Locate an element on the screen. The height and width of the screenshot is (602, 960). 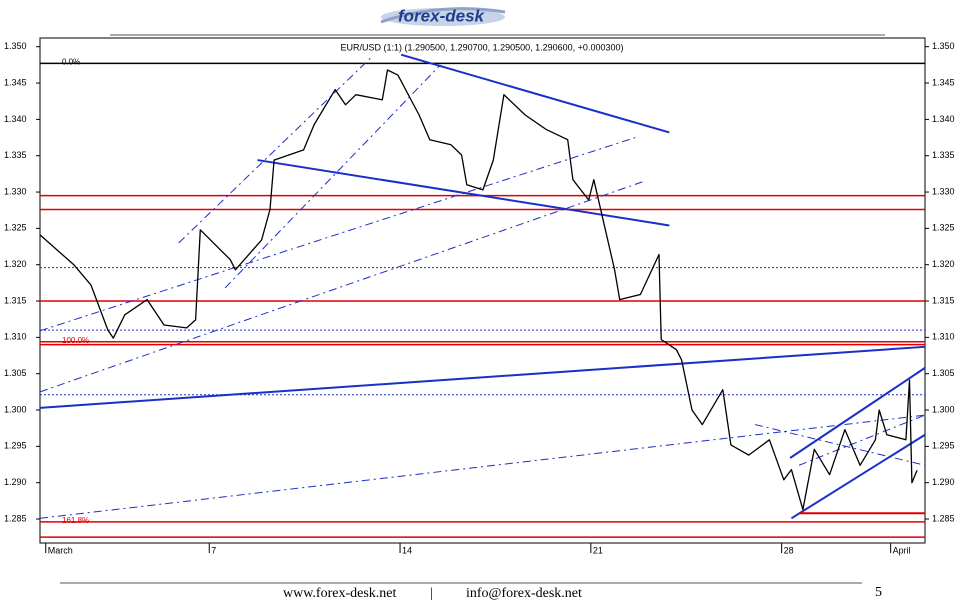
y-tick-label: 1.290 is located at coordinates (15, 482).